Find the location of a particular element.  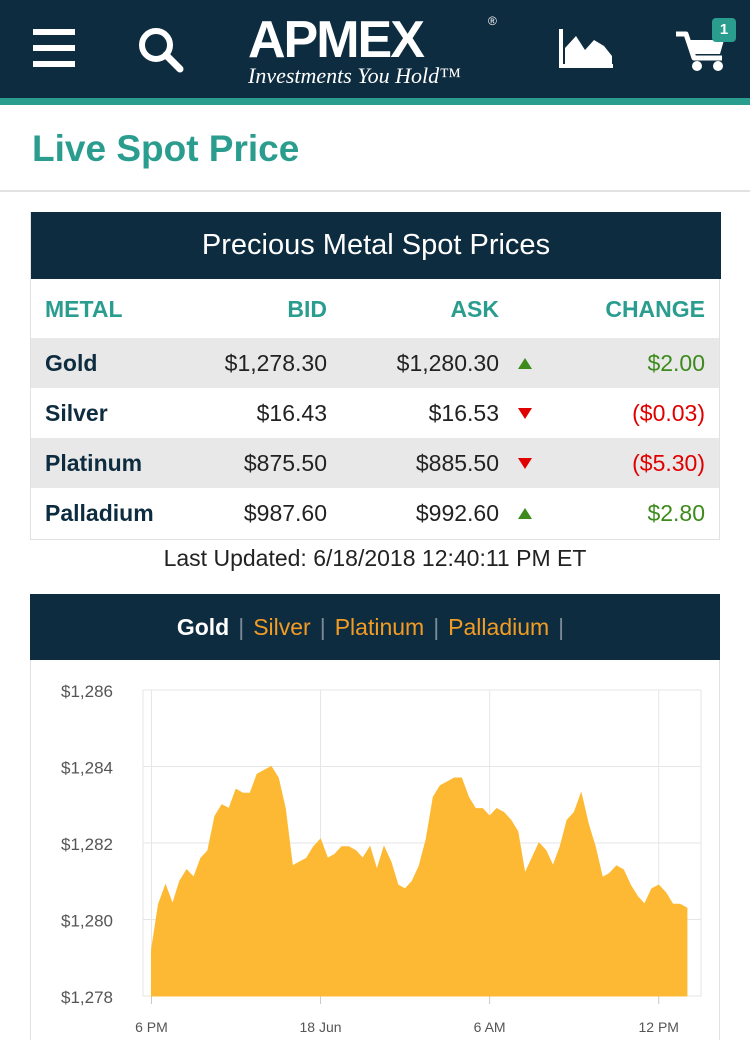

column-header-change: CHANGE is located at coordinates (655, 309).